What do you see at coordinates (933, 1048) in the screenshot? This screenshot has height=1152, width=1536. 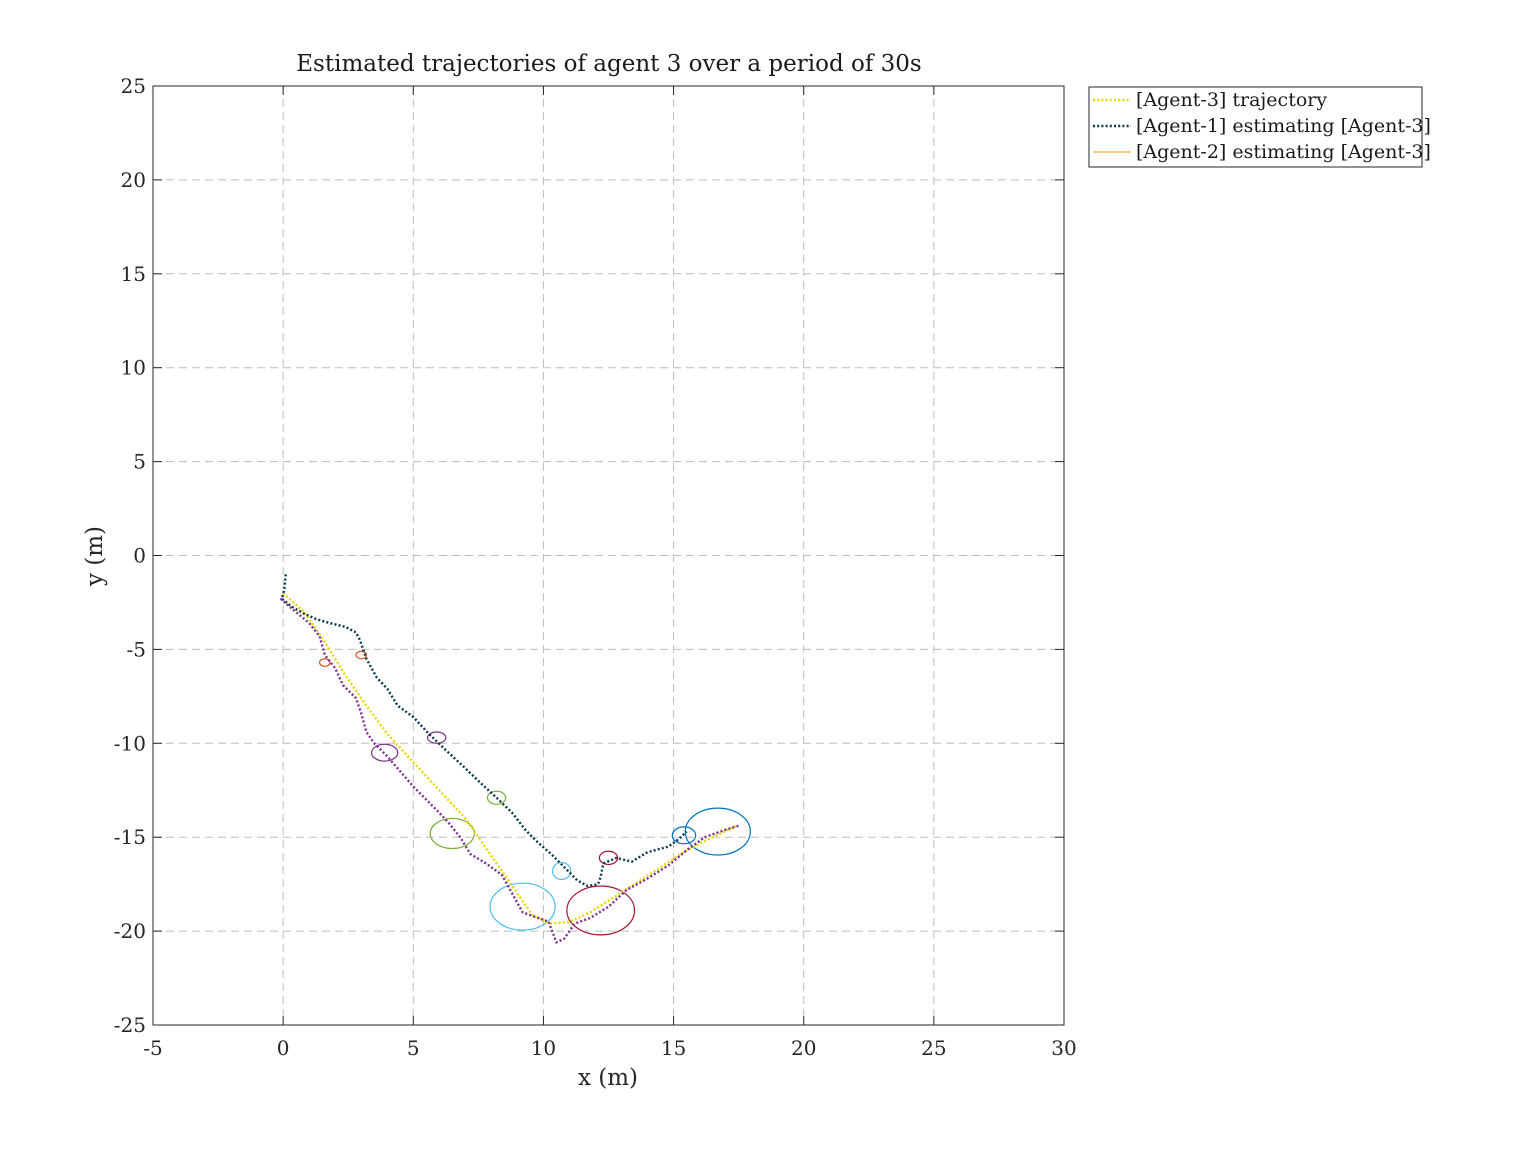 I see `x-tick-label: 25` at bounding box center [933, 1048].